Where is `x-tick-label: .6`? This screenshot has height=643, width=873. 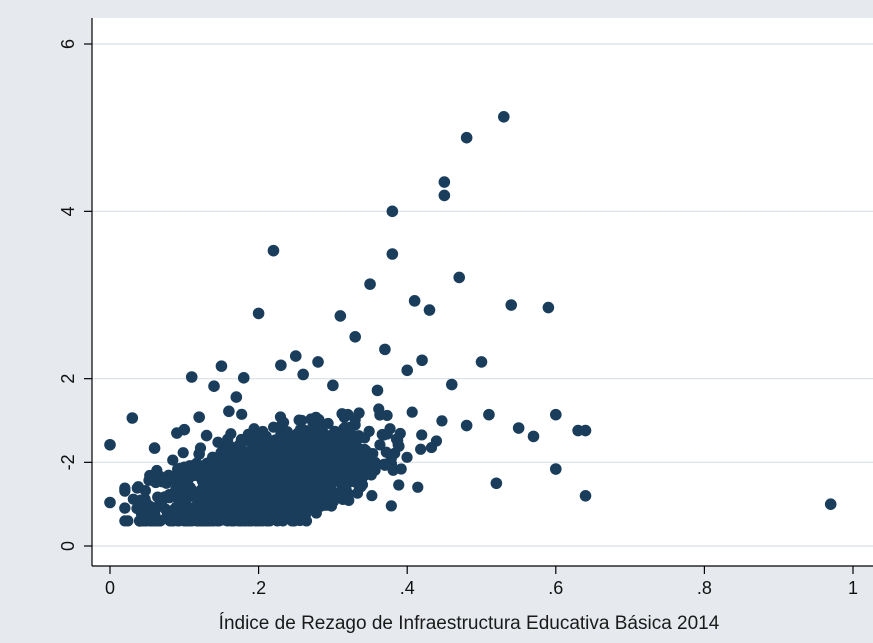
x-tick-label: .6 is located at coordinates (555, 588).